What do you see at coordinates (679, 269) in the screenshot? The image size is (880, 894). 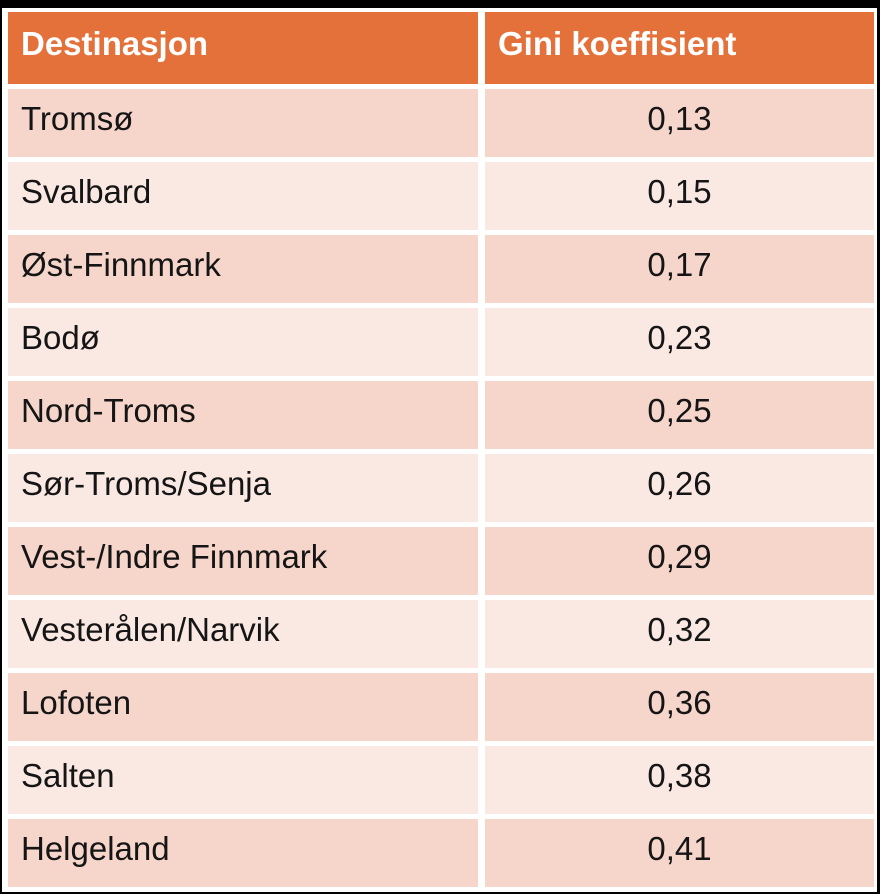 I see `gini-cell: 0,17` at bounding box center [679, 269].